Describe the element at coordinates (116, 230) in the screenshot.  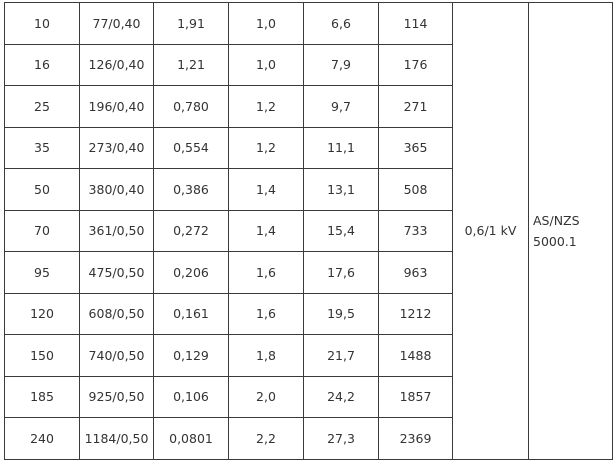
I see `table-cell: 361/0,50` at that location.